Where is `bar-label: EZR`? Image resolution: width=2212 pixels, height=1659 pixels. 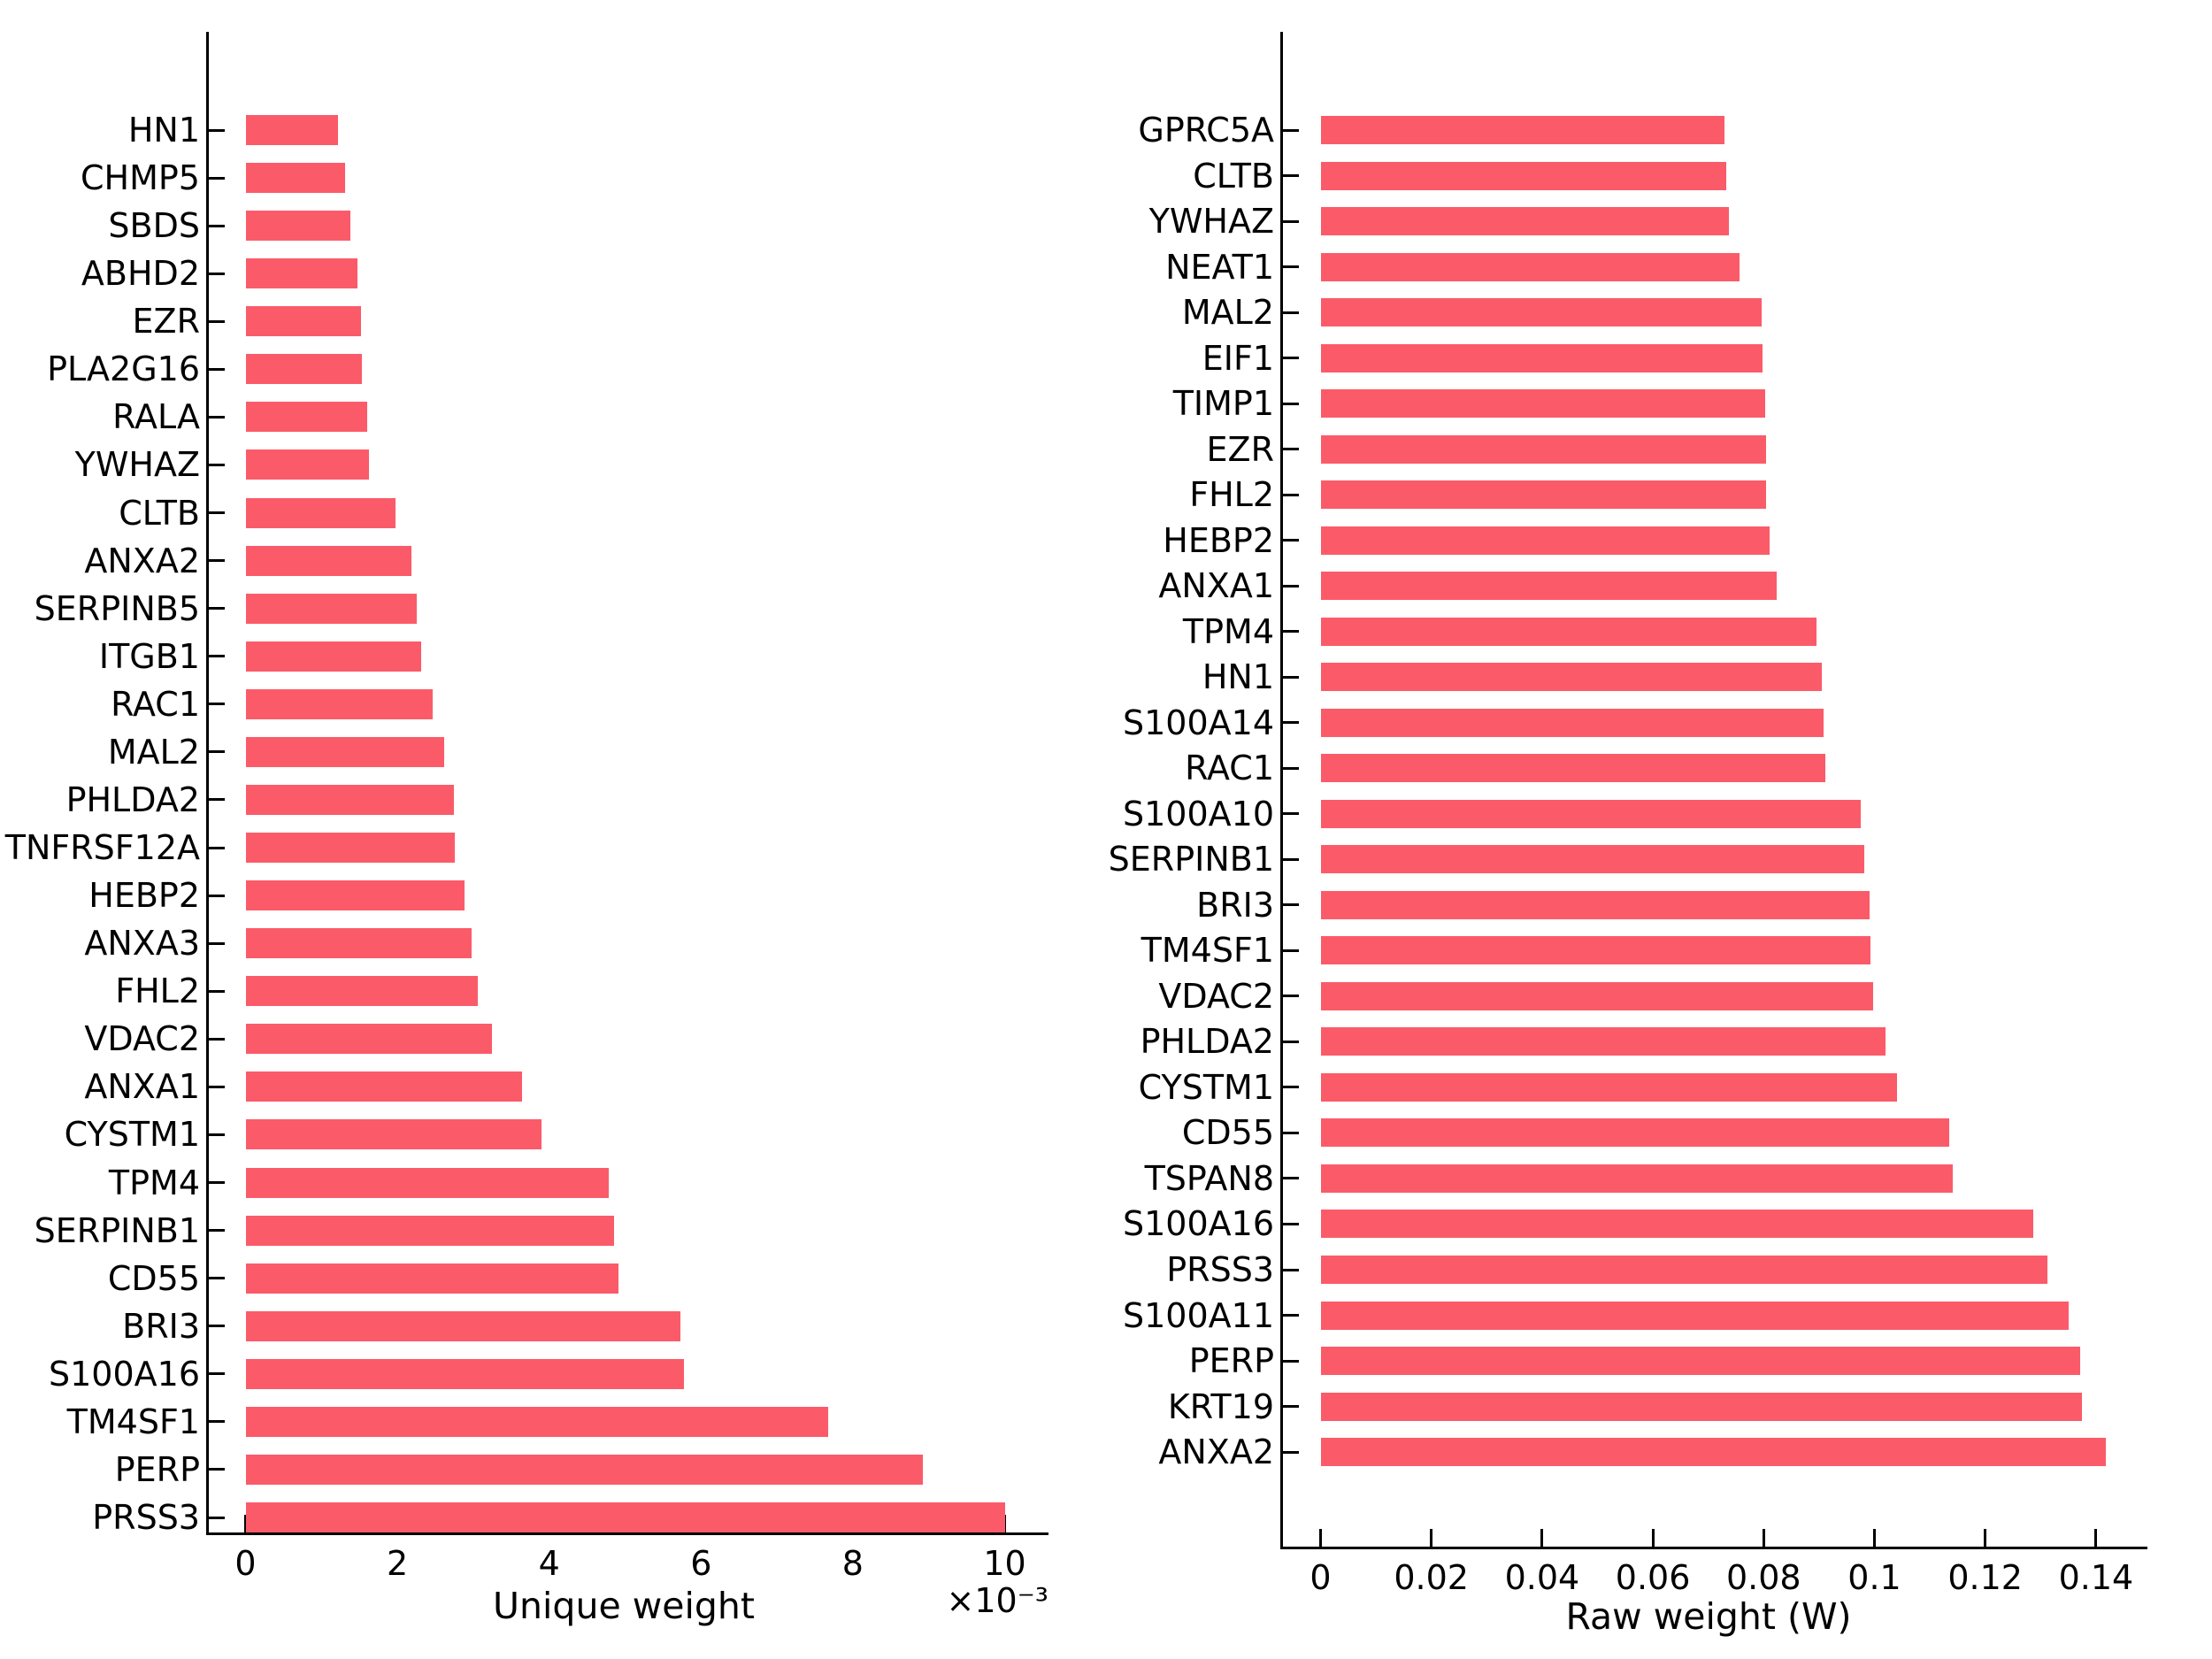
bar-label: EZR is located at coordinates (166, 322).